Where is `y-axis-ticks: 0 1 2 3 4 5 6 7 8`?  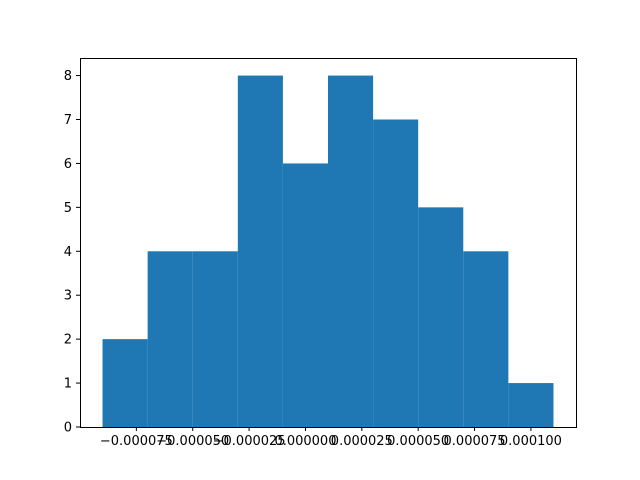 y-axis-ticks: 0 1 2 3 4 5 6 7 8 is located at coordinates (72, 252).